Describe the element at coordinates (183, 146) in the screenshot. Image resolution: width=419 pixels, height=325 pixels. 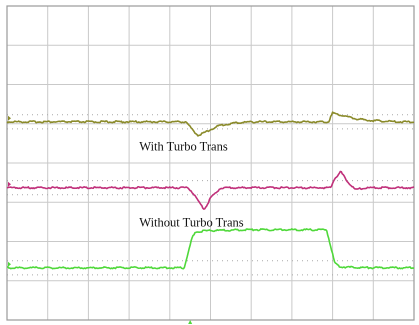
I see `annotation-with-turbo-trans: With Turbo Trans` at that location.